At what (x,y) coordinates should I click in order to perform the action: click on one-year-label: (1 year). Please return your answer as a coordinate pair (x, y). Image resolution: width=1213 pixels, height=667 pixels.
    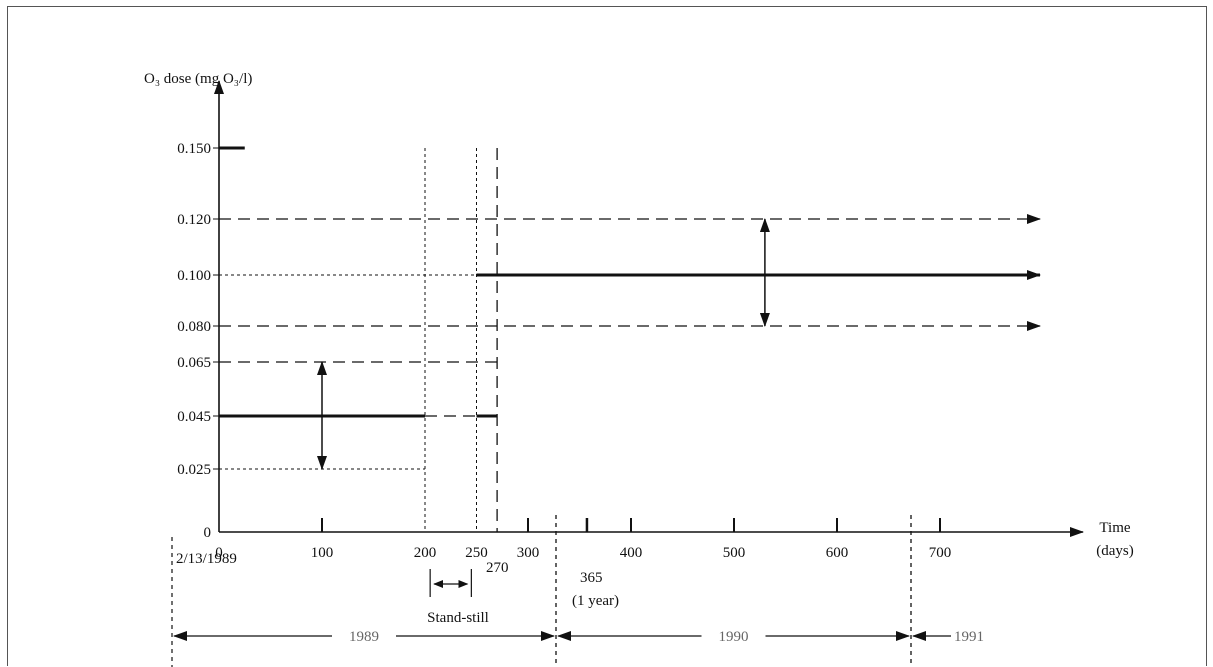
    Looking at the image, I should click on (595, 601).